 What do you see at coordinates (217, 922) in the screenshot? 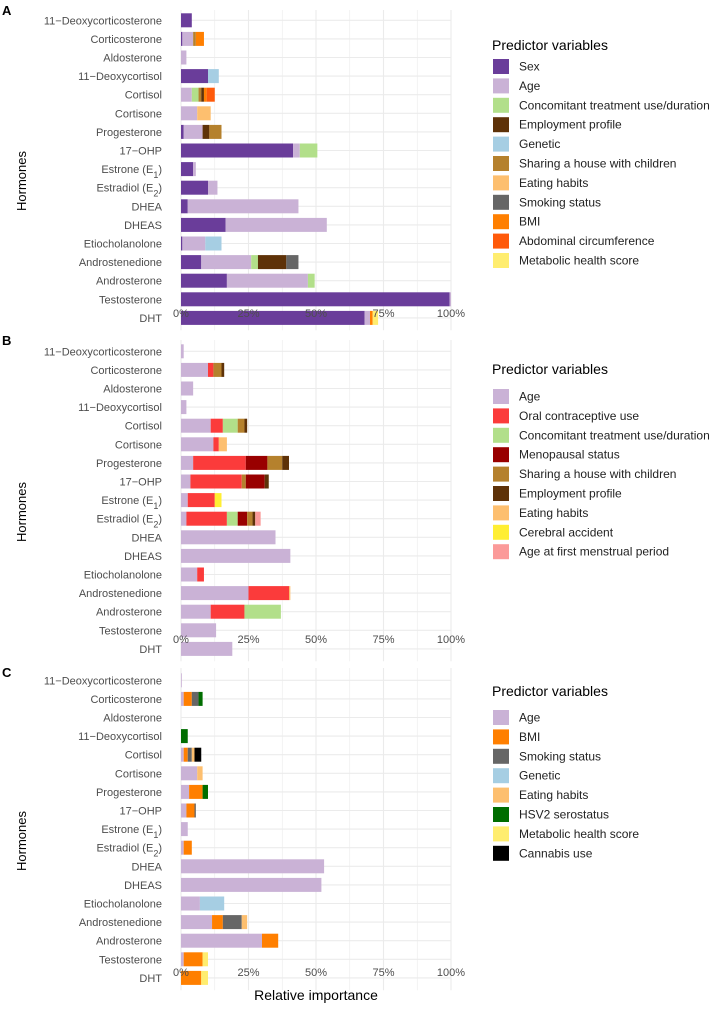
I see `bar-androstenedione-bmi` at bounding box center [217, 922].